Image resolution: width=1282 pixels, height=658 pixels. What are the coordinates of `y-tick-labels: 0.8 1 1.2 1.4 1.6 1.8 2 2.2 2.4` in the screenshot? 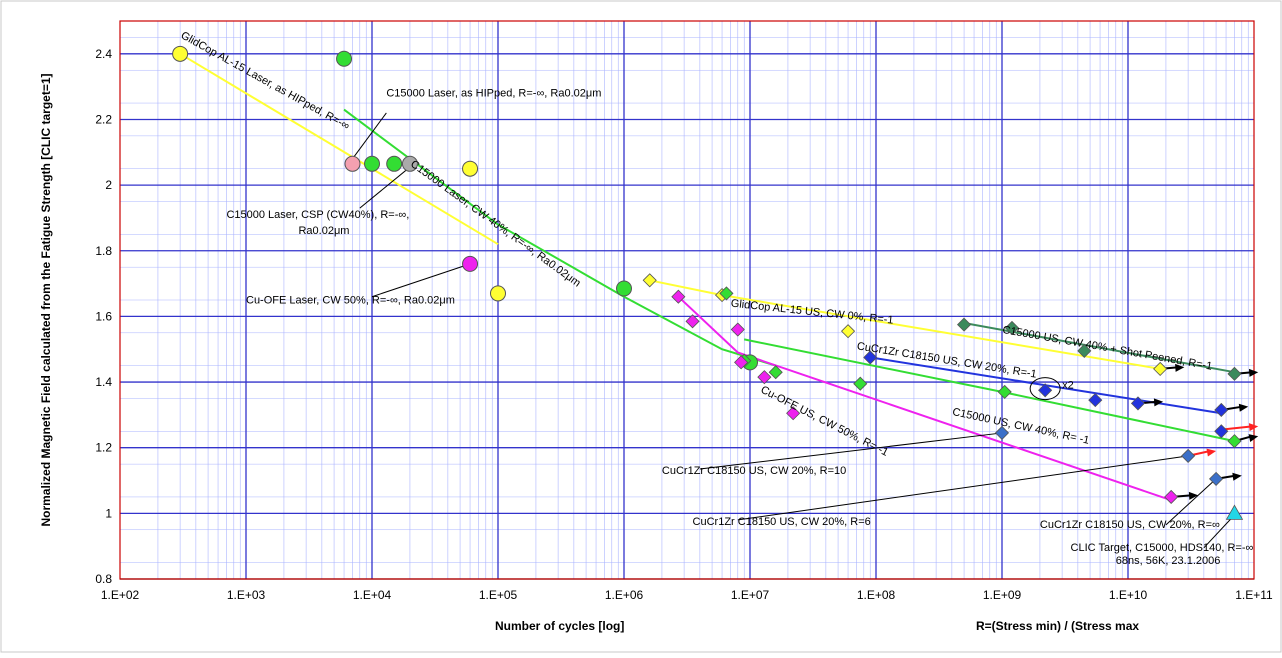 It's located at (103, 316).